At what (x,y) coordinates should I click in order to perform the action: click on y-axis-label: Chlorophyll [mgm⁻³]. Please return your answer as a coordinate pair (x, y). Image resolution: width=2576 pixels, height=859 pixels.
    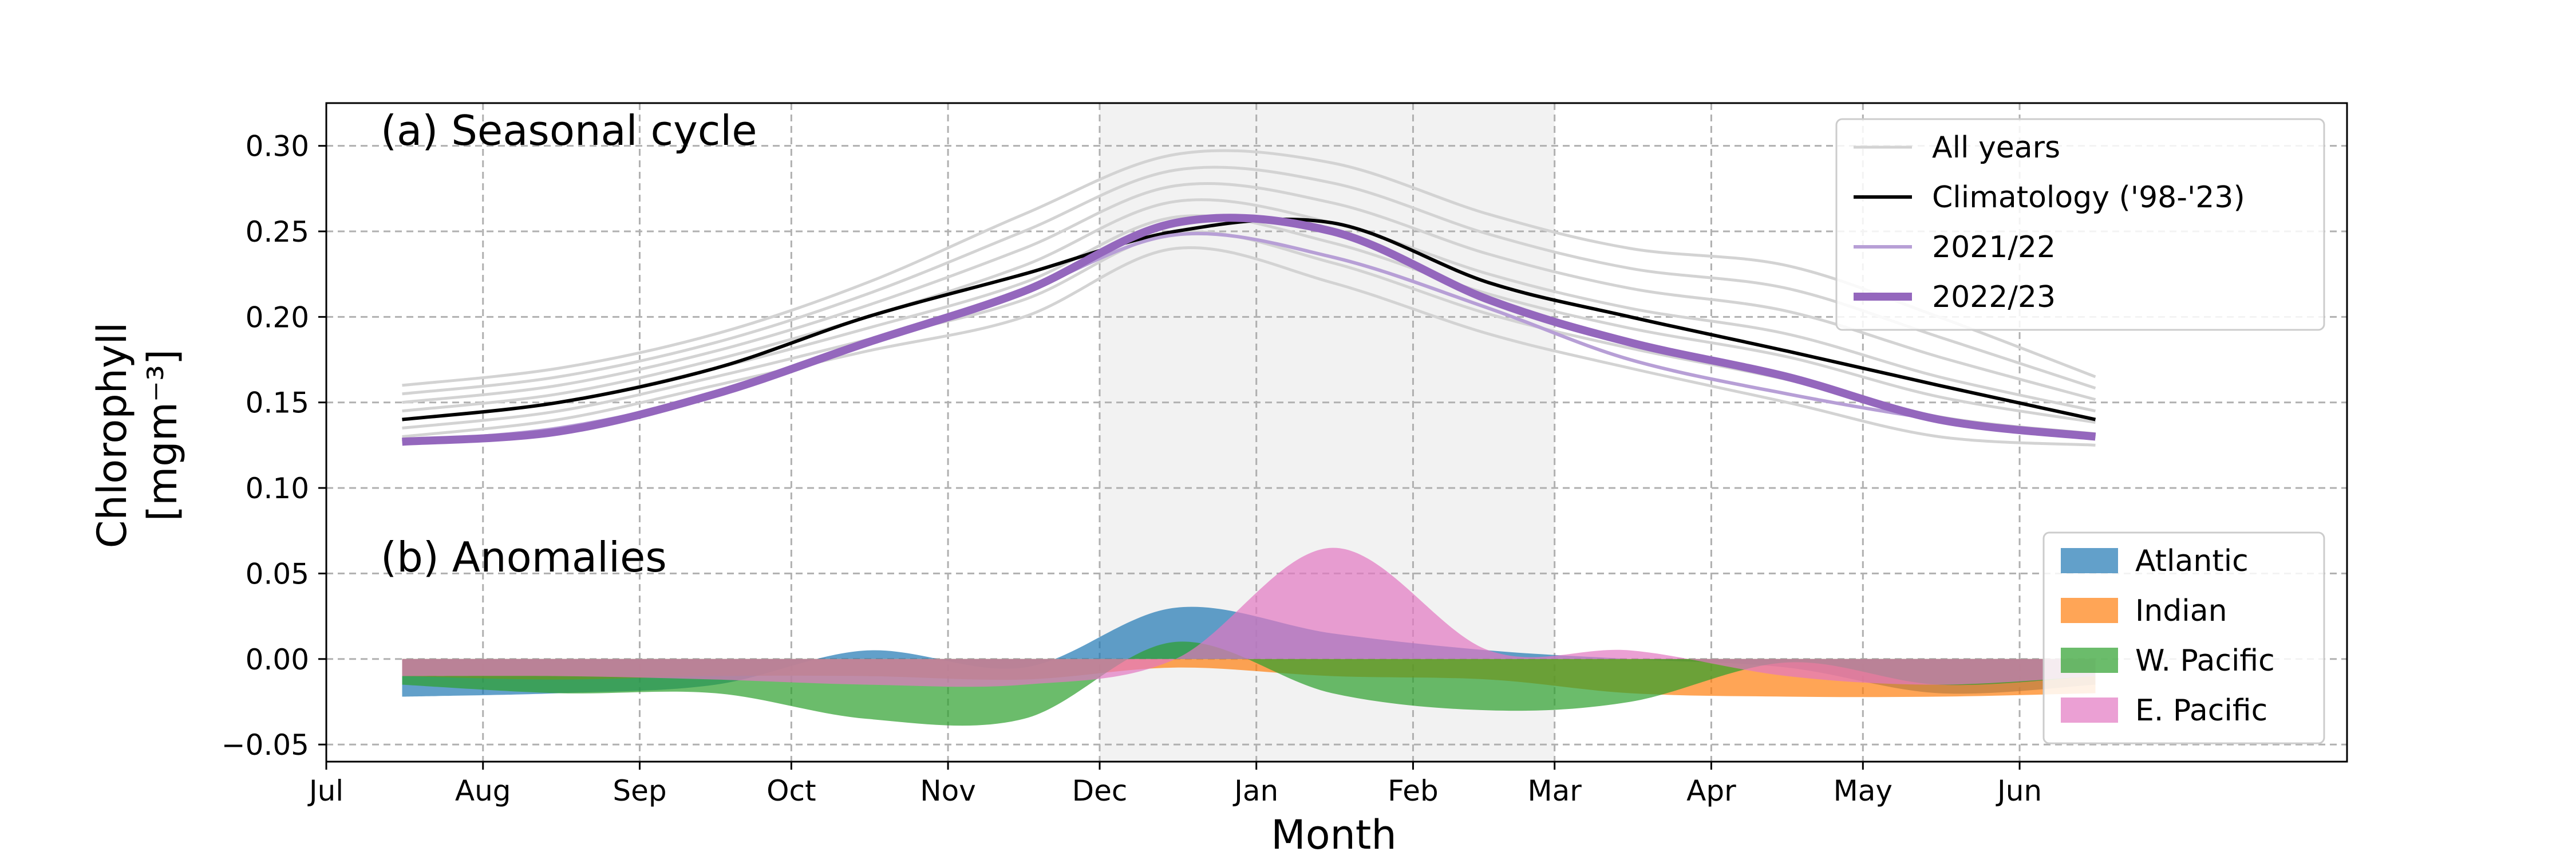
    Looking at the image, I should click on (137, 435).